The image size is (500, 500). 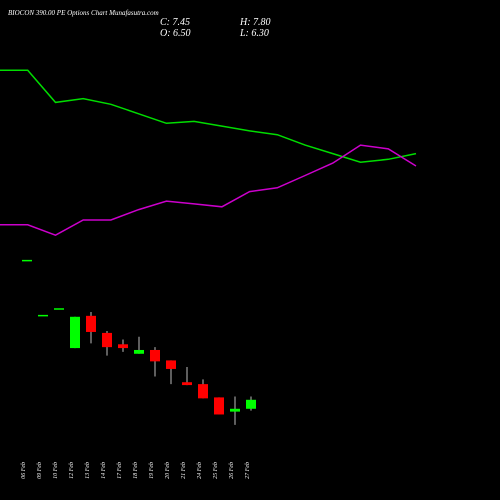 I want to click on x-tick-label: 14 Feb, so click(x=103, y=470).